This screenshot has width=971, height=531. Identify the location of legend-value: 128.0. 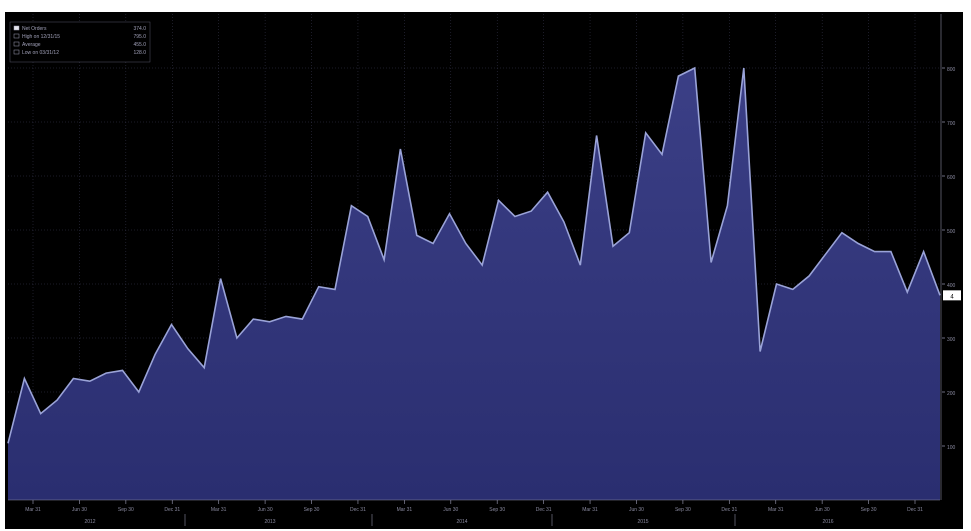
(139, 53).